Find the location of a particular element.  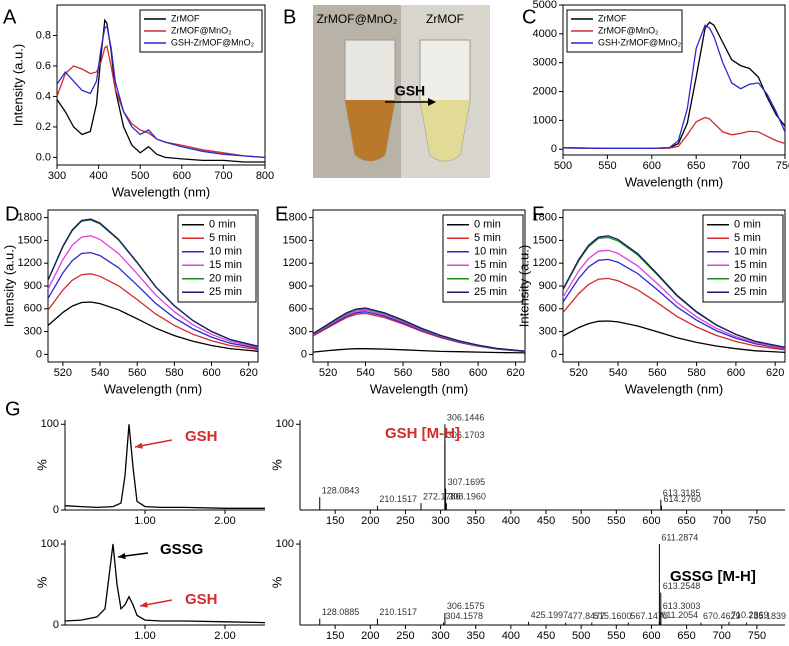

y-tick-label: 4000 is located at coordinates (545, 34).